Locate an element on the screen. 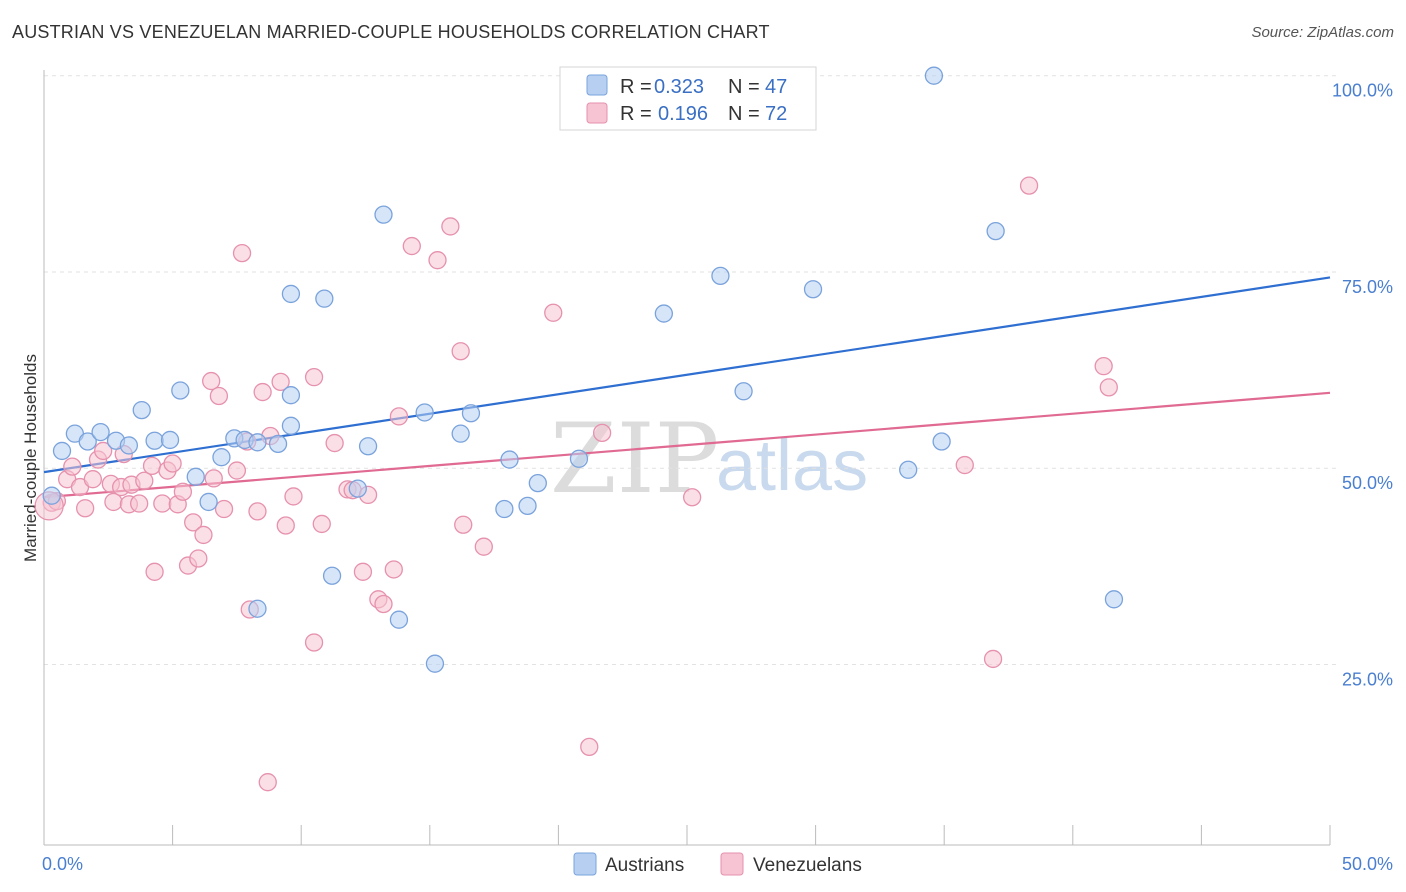 Image resolution: width=1406 pixels, height=892 pixels. x-axis-ticks is located at coordinates (687, 835).